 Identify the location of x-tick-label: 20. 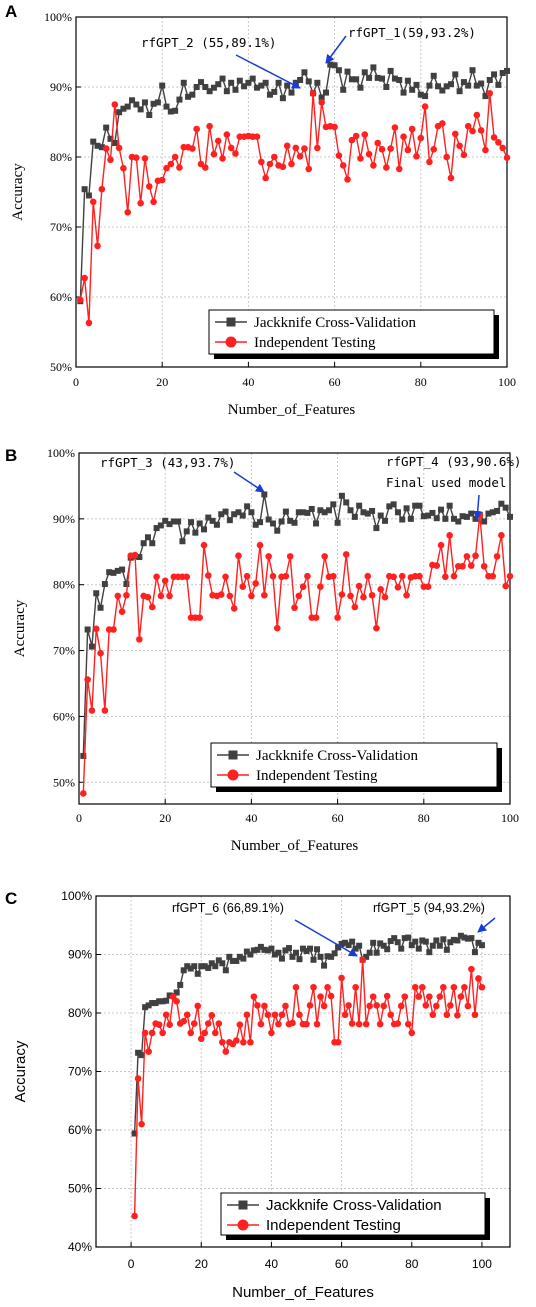
(165, 818).